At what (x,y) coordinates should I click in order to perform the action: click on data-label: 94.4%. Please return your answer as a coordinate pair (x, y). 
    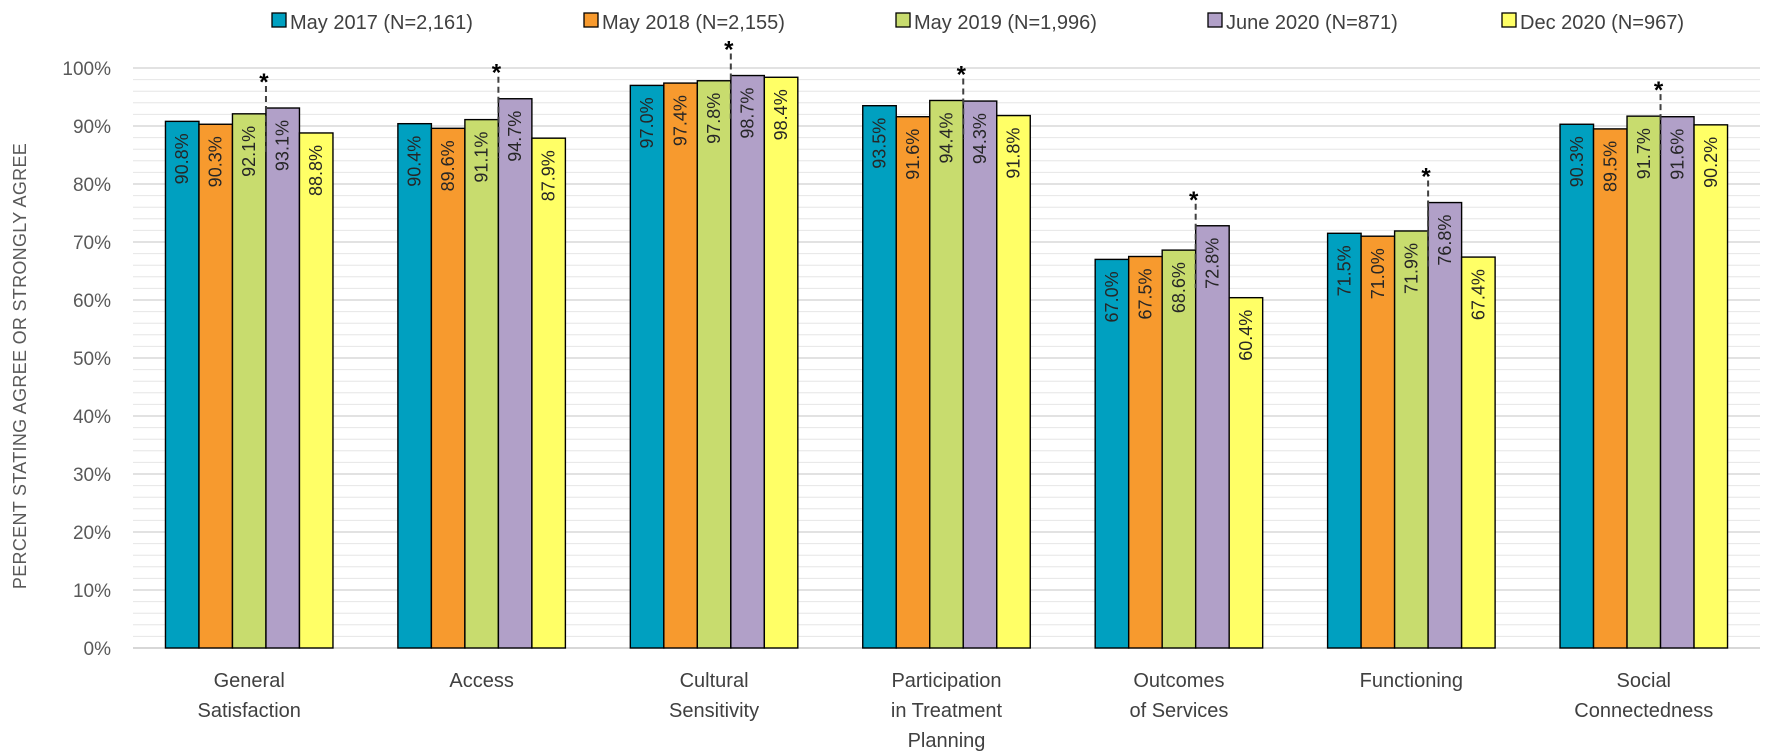
    Looking at the image, I should click on (947, 137).